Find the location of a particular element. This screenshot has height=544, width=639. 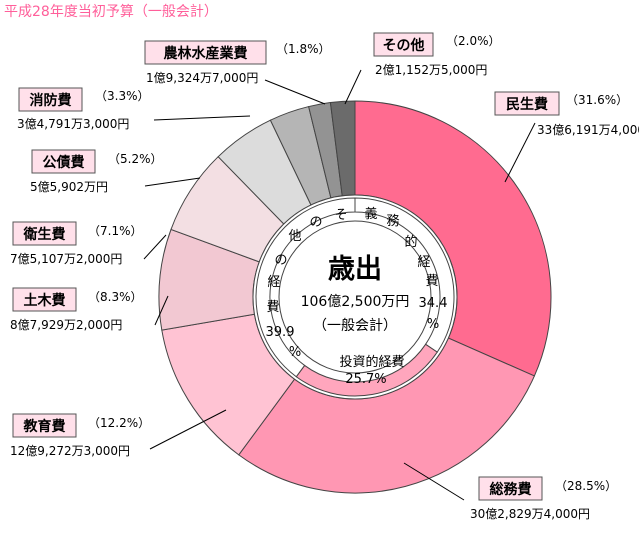

slice-1-name: 総務費 is located at coordinates (511, 489).